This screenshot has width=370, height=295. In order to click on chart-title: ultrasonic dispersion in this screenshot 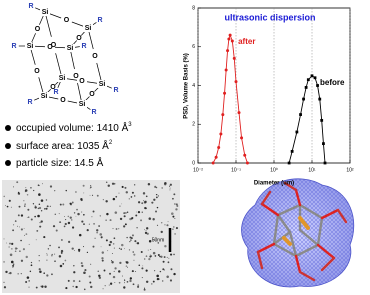, I will do `click(269, 17)`.